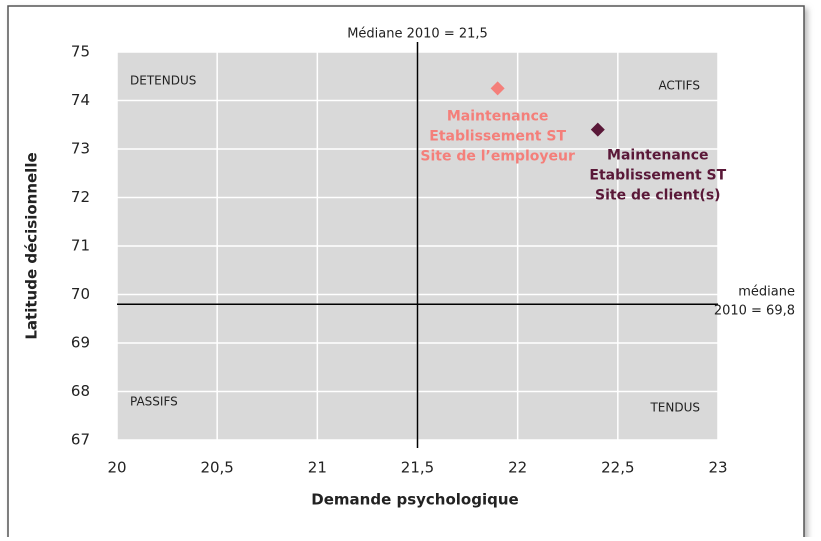  I want to click on y-tick-label: 67, so click(80, 440).